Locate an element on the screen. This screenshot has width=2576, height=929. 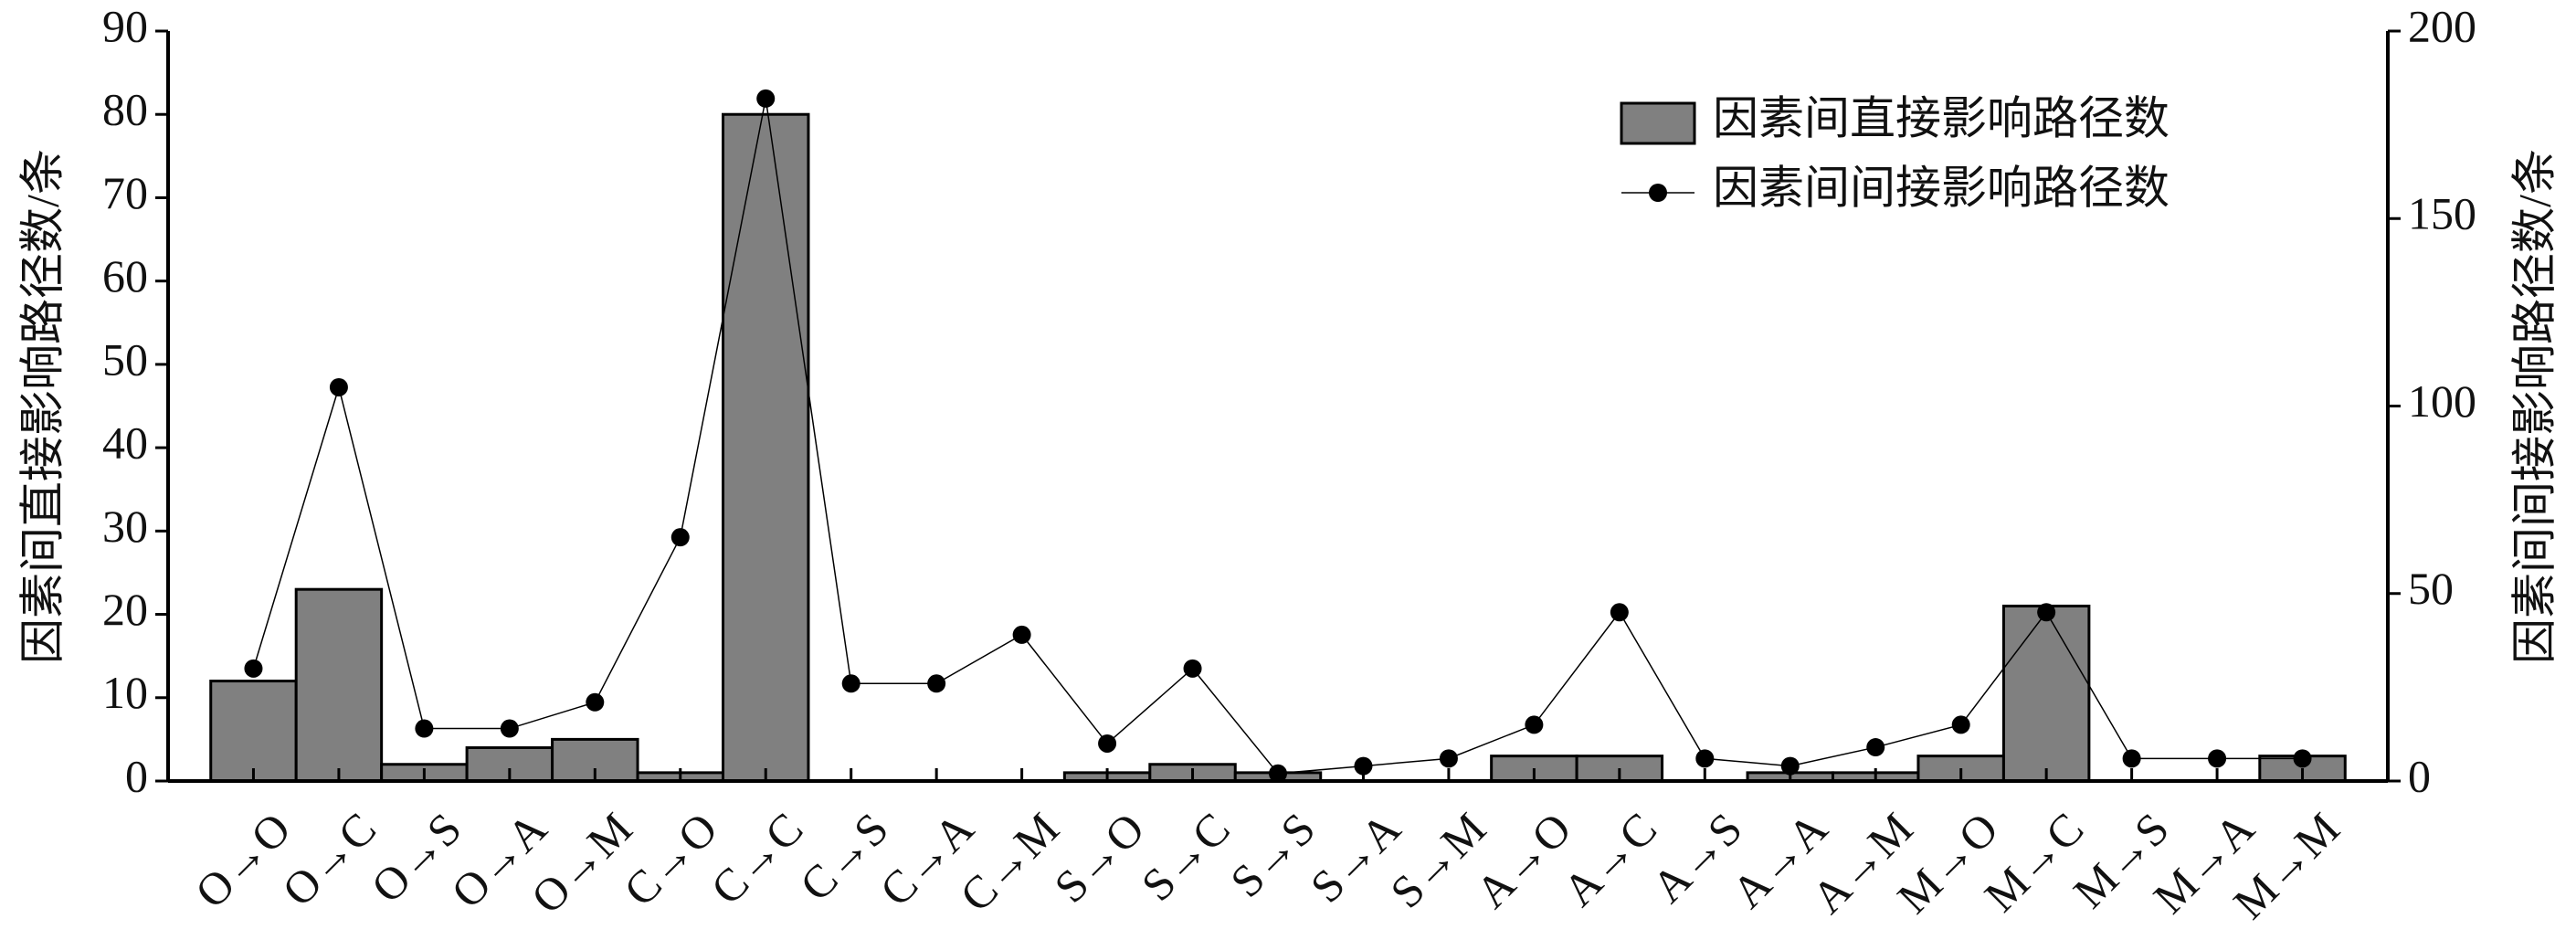
legend-label: 因素间间接影响路径数 is located at coordinates (1942, 188).